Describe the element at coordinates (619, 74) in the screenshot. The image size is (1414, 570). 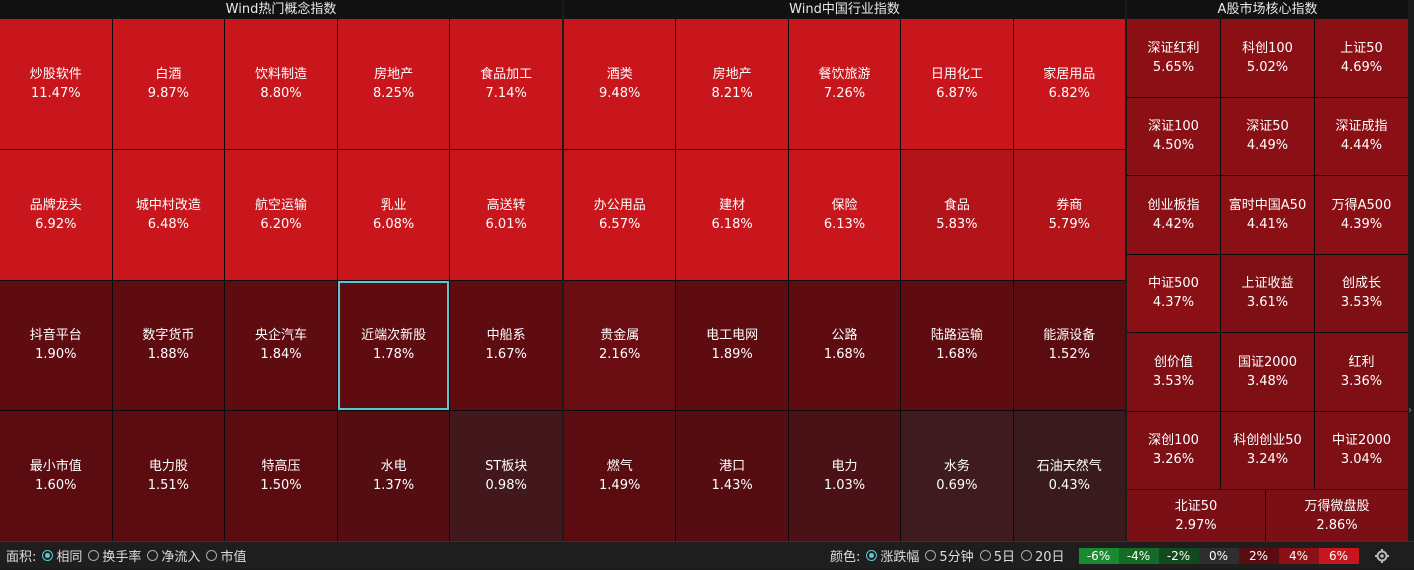
I see `tile-name: 酒类` at that location.